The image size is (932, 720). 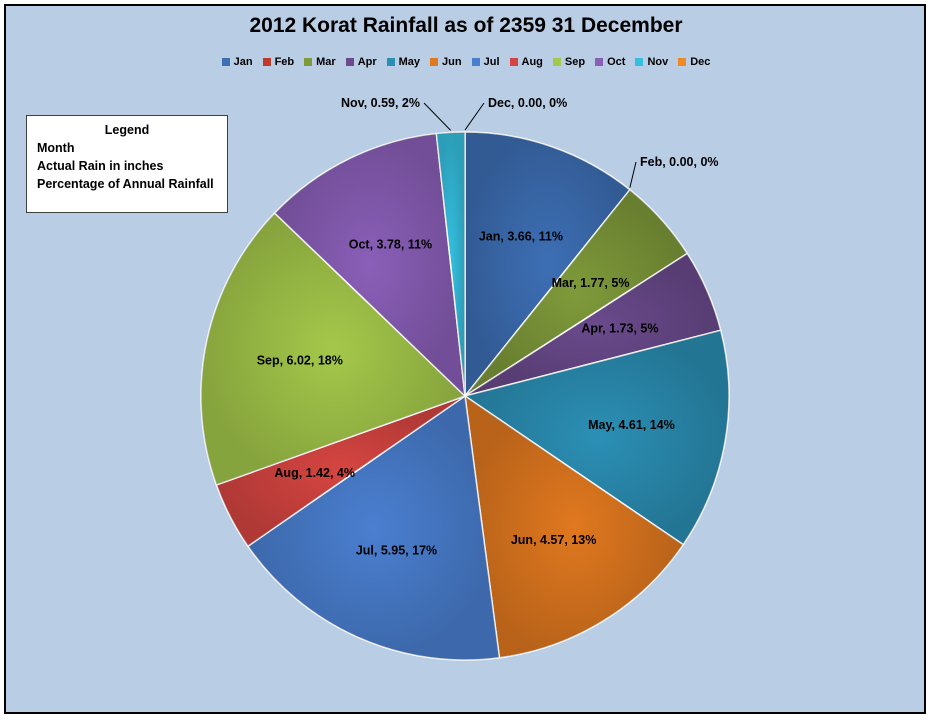 What do you see at coordinates (491, 62) in the screenshot?
I see `legend-label: Jul` at bounding box center [491, 62].